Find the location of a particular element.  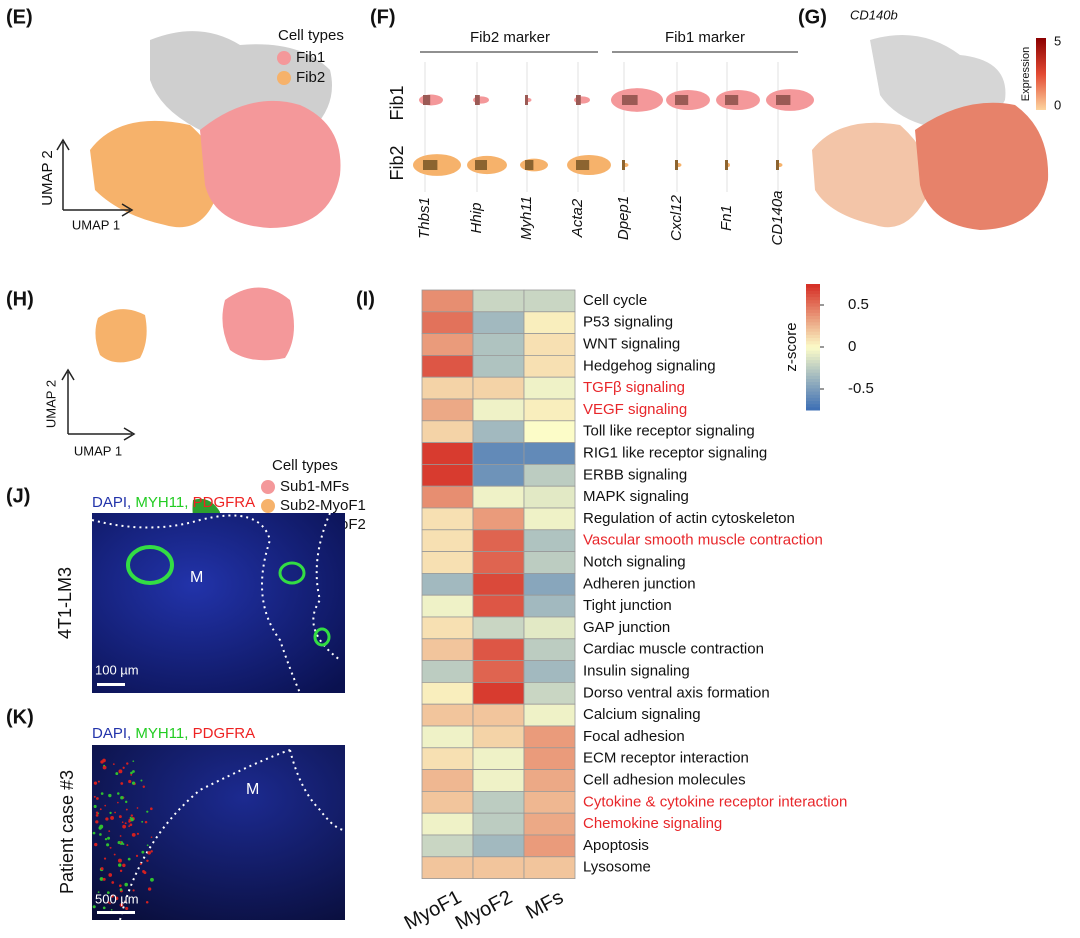

gene-label: Fn1 is located at coordinates (726, 218).